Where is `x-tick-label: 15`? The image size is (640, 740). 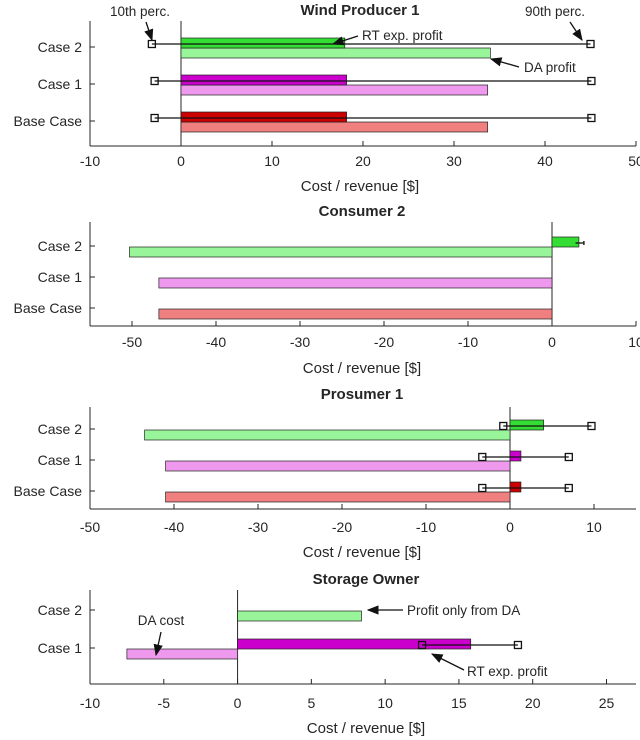
x-tick-label: 15 is located at coordinates (459, 703).